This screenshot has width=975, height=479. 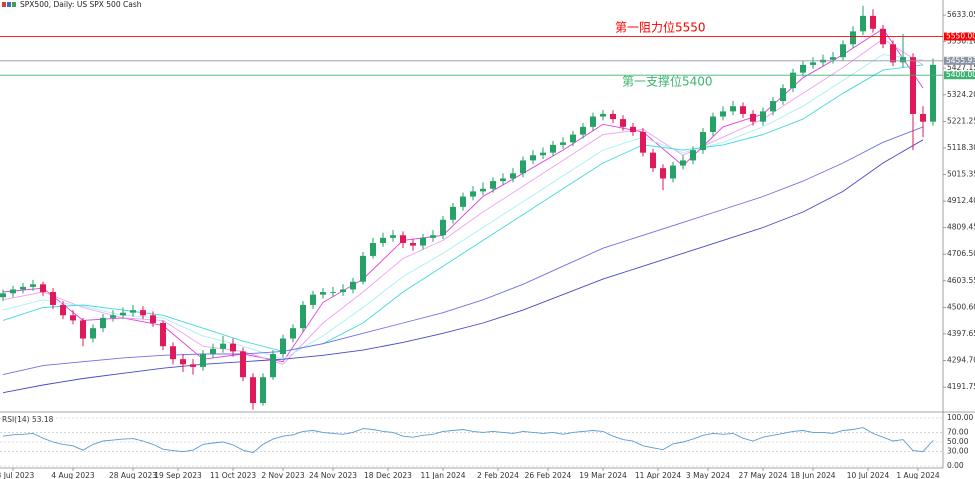 I want to click on rsi-tick-label: 0.00, so click(x=955, y=465).